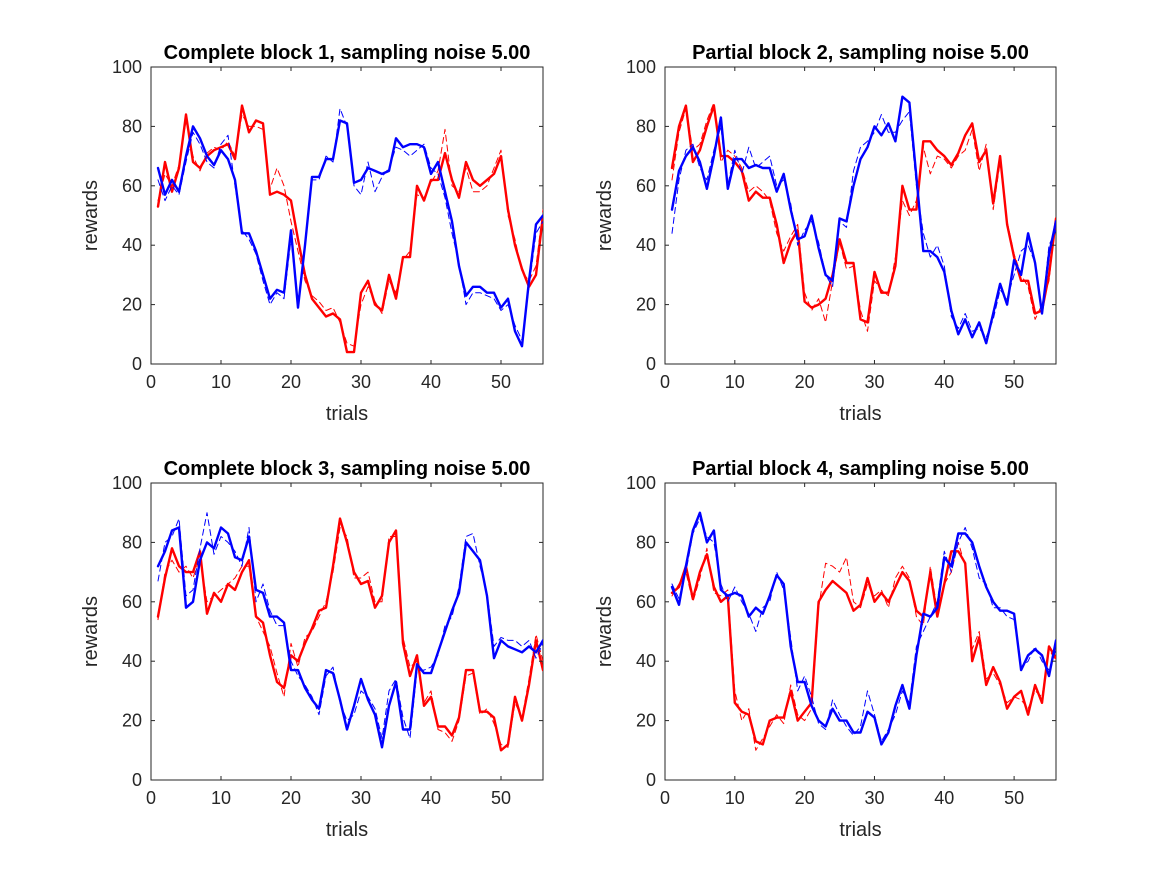  Describe the element at coordinates (860, 53) in the screenshot. I see `chart-title: Partial block 2, sampling noise 5.00` at that location.